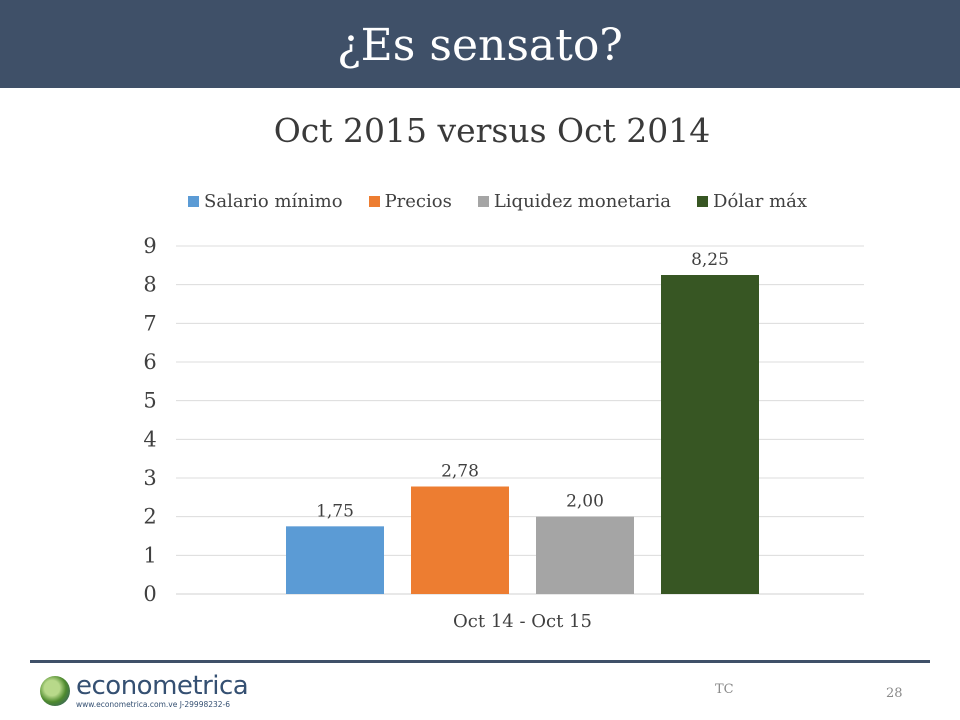 The height and width of the screenshot is (720, 960). Describe the element at coordinates (149, 517) in the screenshot. I see `y-tick-label-2: 2` at that location.